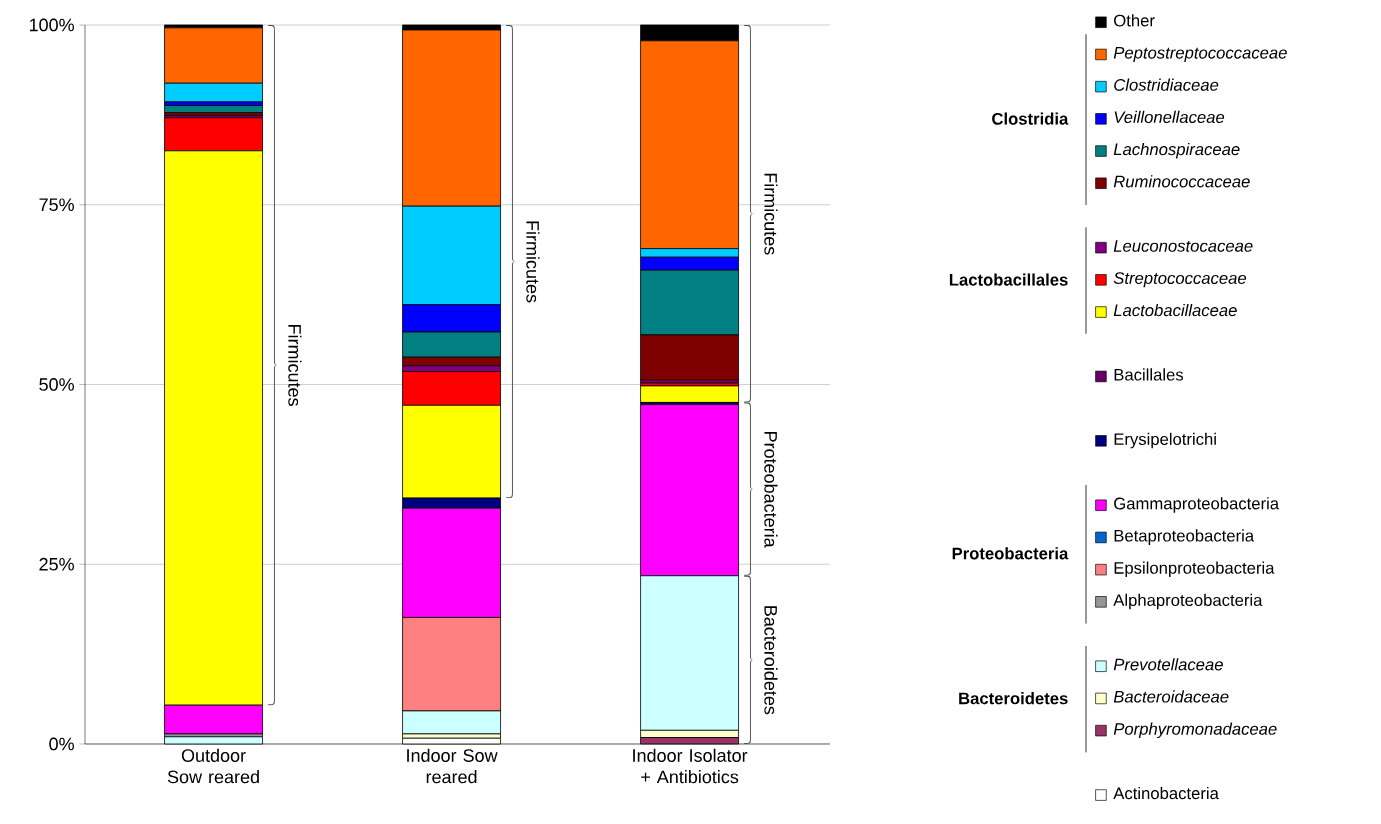 The width and height of the screenshot is (1381, 824). I want to click on legend-label: Other, so click(1134, 20).